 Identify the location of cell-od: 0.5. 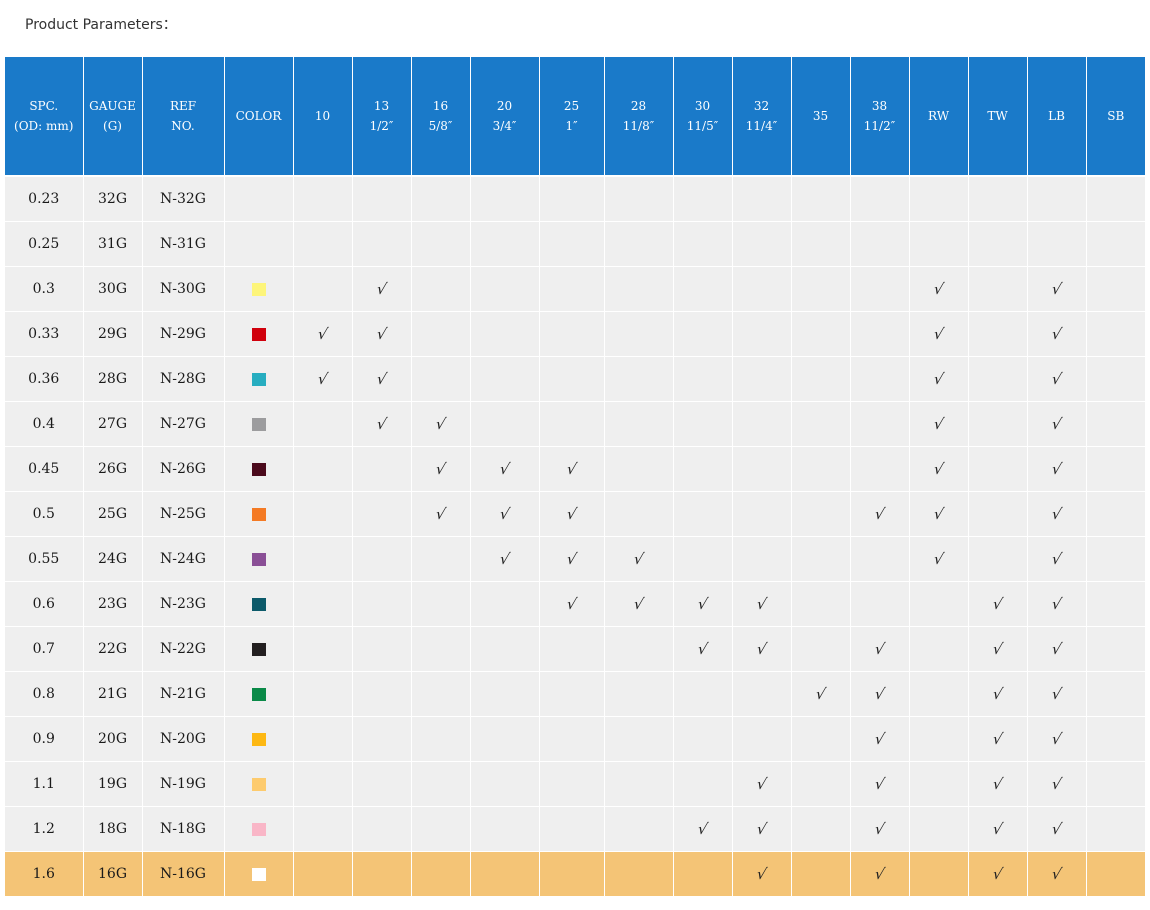
(44, 514).